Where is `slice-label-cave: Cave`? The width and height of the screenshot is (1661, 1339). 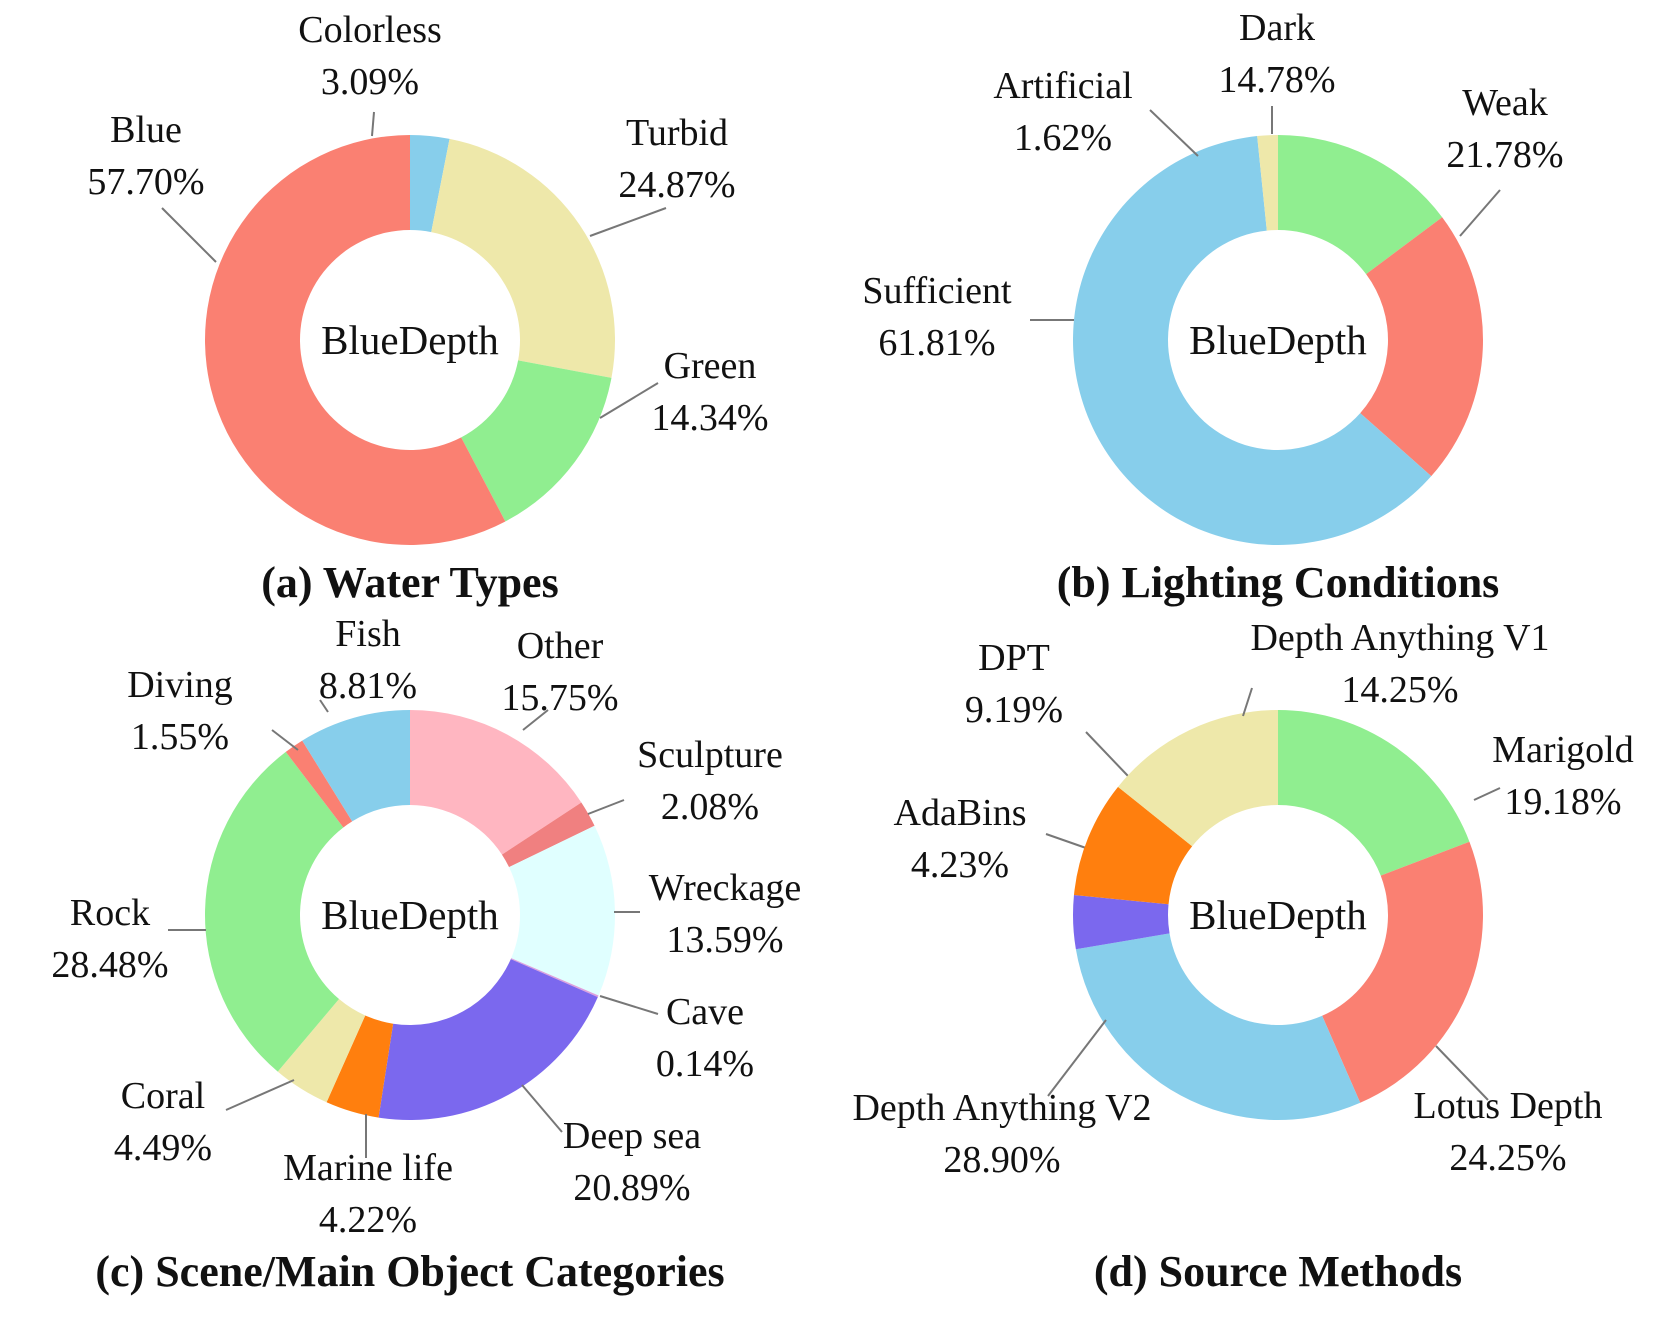 slice-label-cave: Cave is located at coordinates (705, 1012).